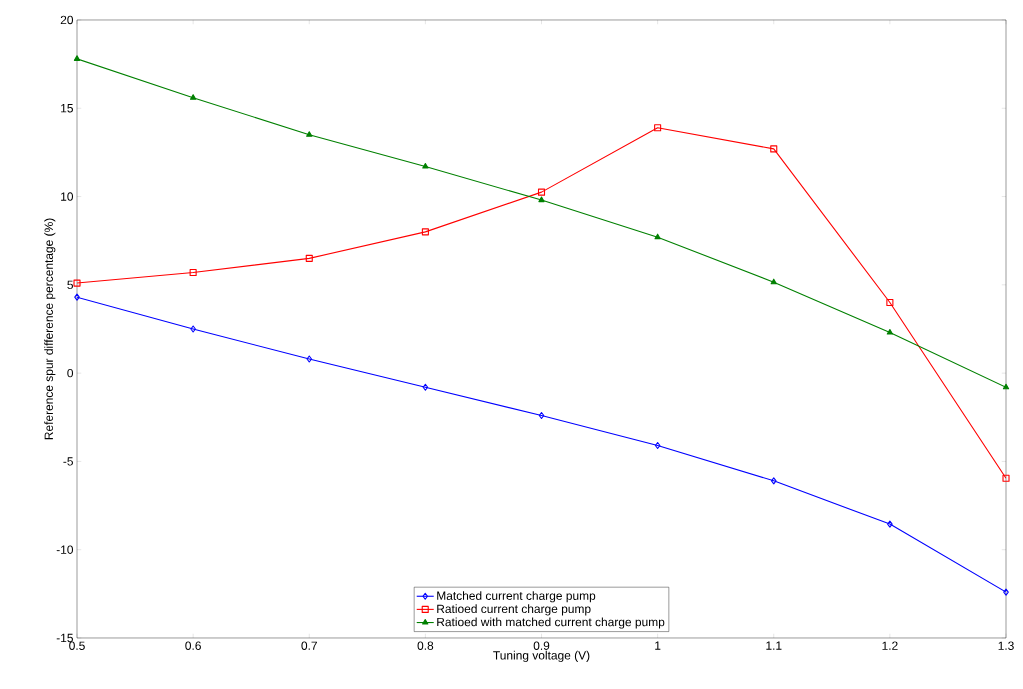 The width and height of the screenshot is (1023, 689). I want to click on x-tick-label: 0.5, so click(77, 645).